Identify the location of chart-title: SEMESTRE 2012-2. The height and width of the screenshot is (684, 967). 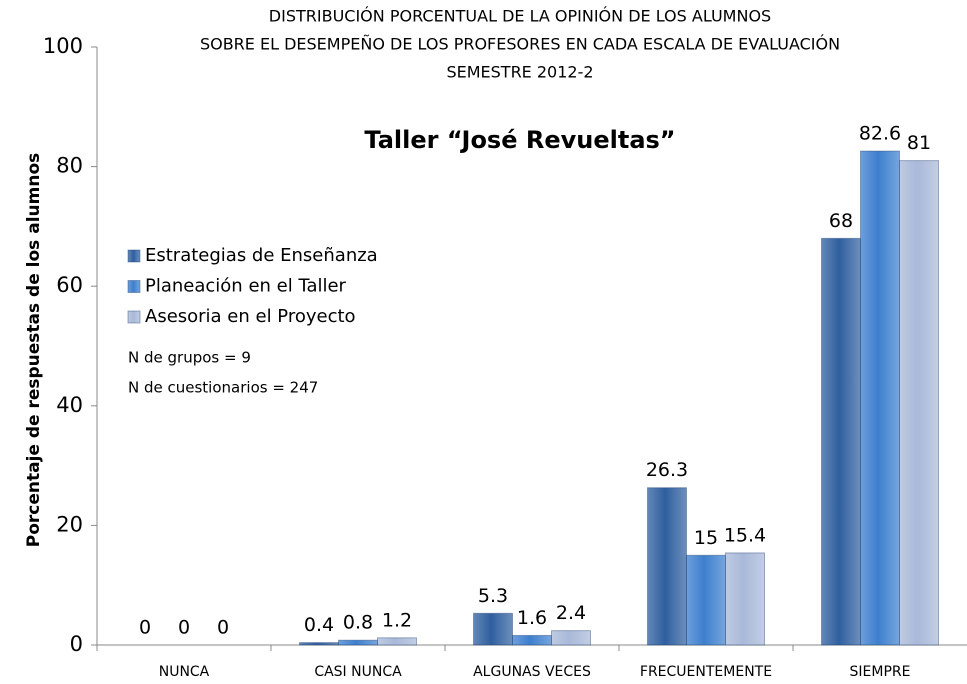
(519, 72).